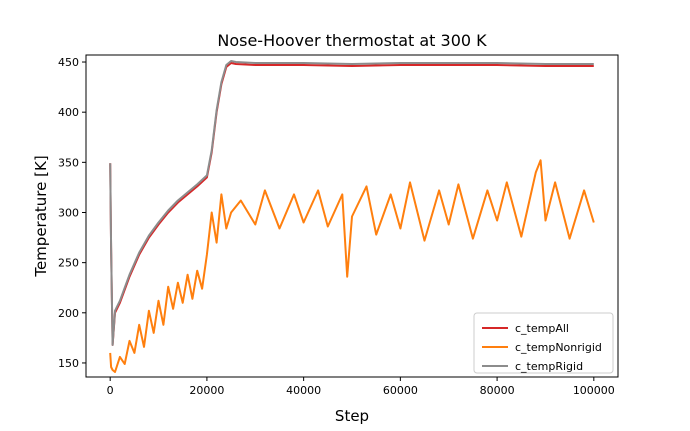 This screenshot has height=431, width=690. What do you see at coordinates (542, 328) in the screenshot?
I see `legend-label-c_tempAll: c_tempAll` at bounding box center [542, 328].